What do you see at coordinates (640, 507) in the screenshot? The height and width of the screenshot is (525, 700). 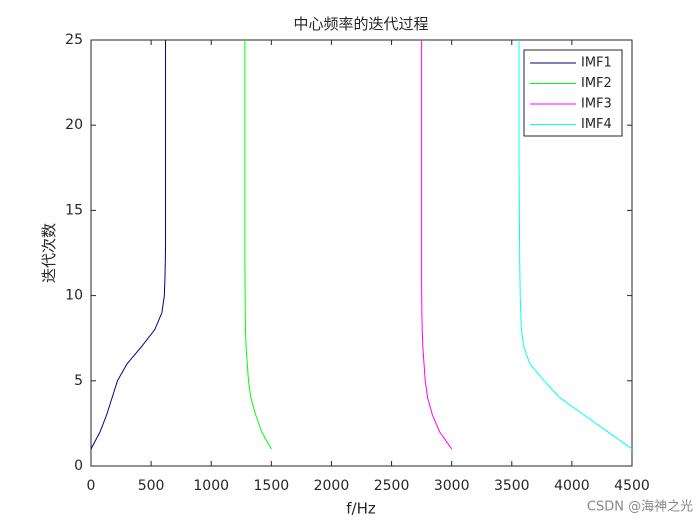 I see `watermark: CSDN @海神之光` at bounding box center [640, 507].